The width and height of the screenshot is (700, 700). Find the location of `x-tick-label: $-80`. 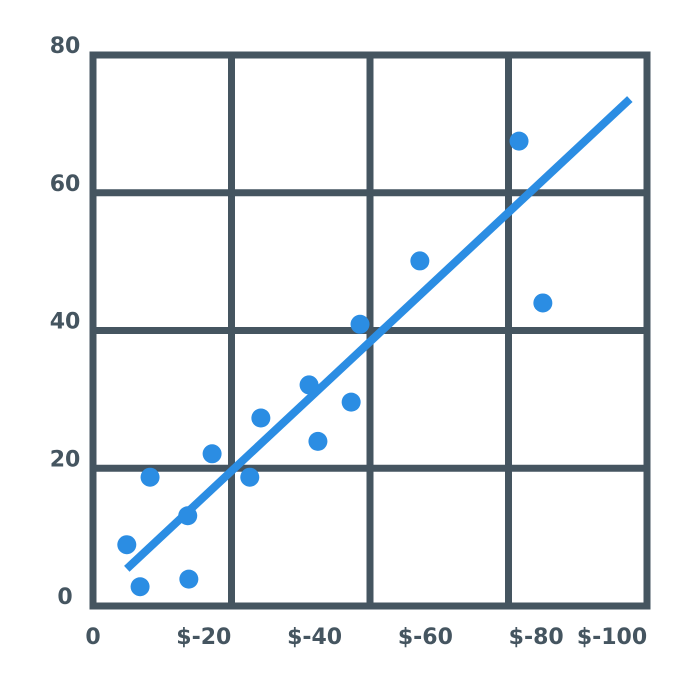

x-tick-label: $-80 is located at coordinates (536, 637).